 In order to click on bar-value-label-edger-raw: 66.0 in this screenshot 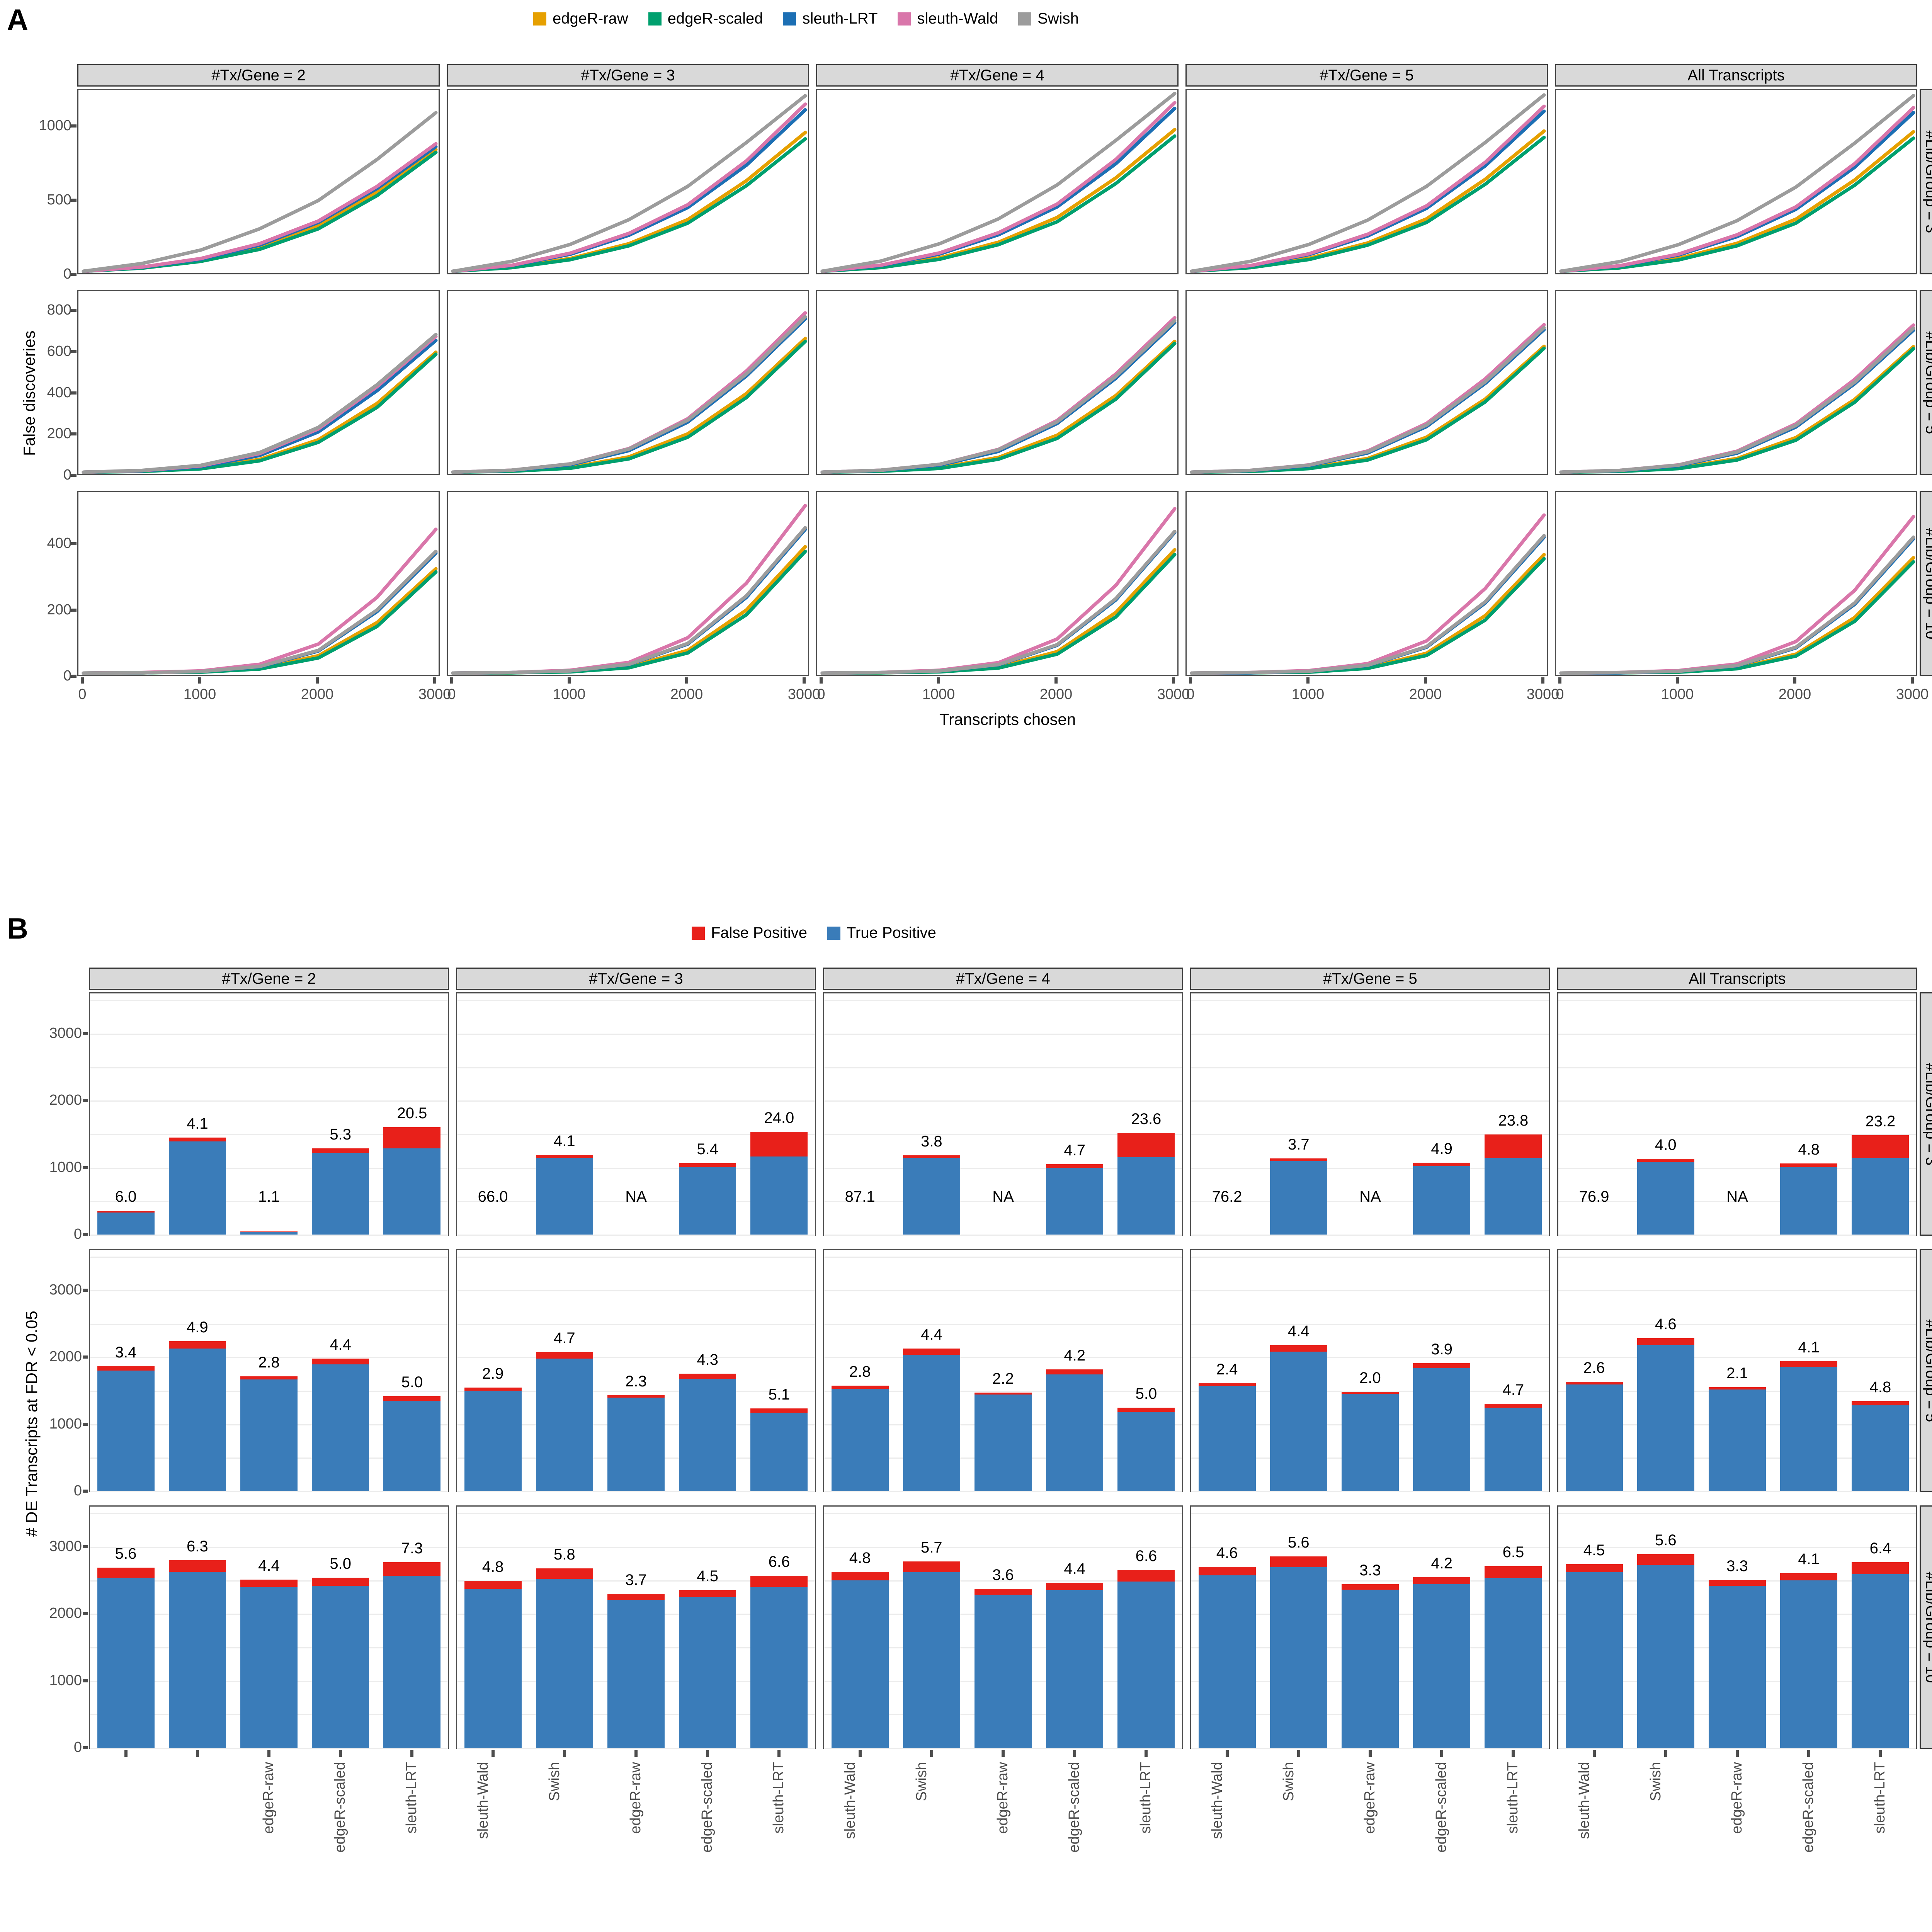, I will do `click(493, 1197)`.